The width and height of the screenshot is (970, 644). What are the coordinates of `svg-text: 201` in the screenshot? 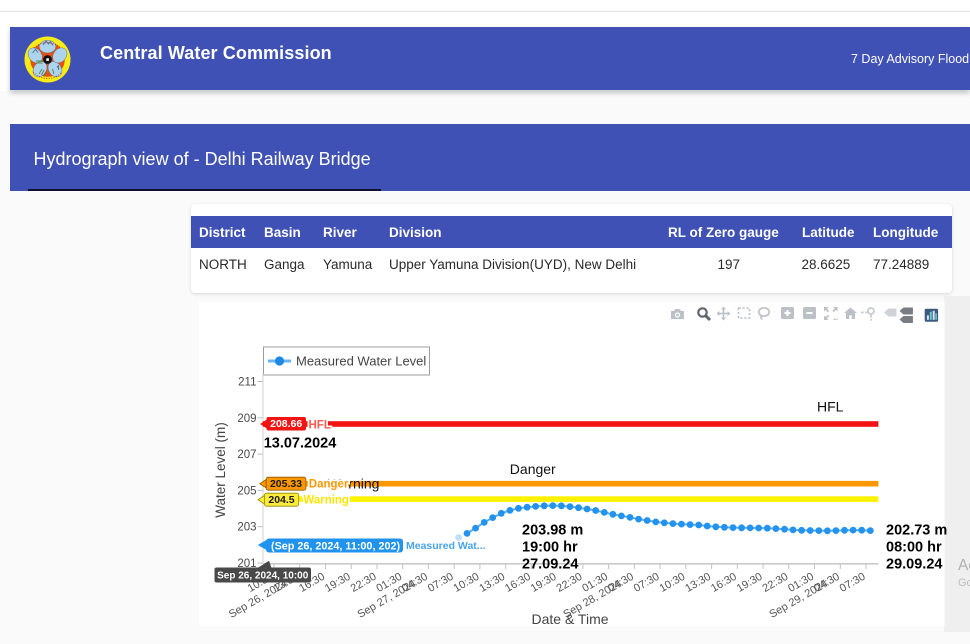 It's located at (246, 564).